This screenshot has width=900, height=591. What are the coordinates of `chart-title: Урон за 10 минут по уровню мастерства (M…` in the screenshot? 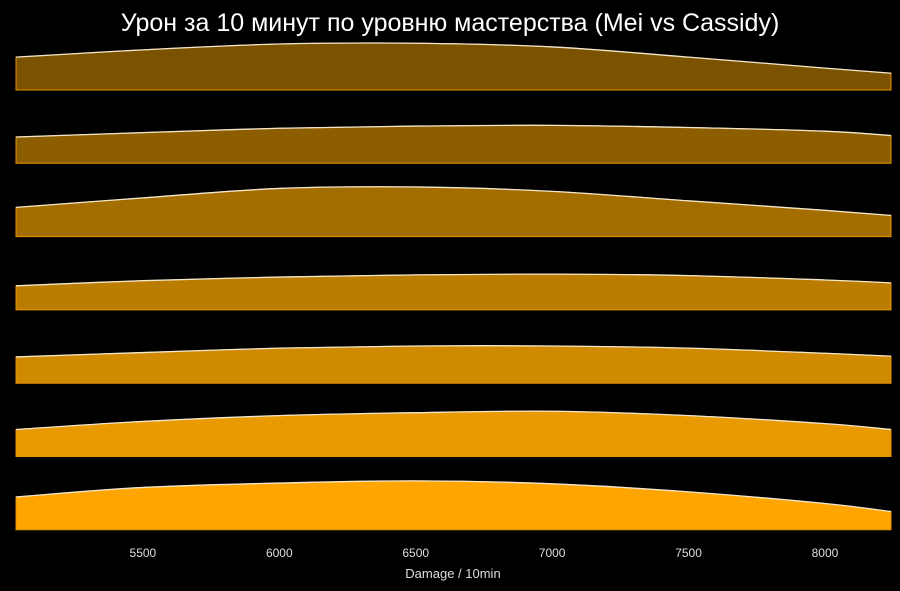 It's located at (450, 23).